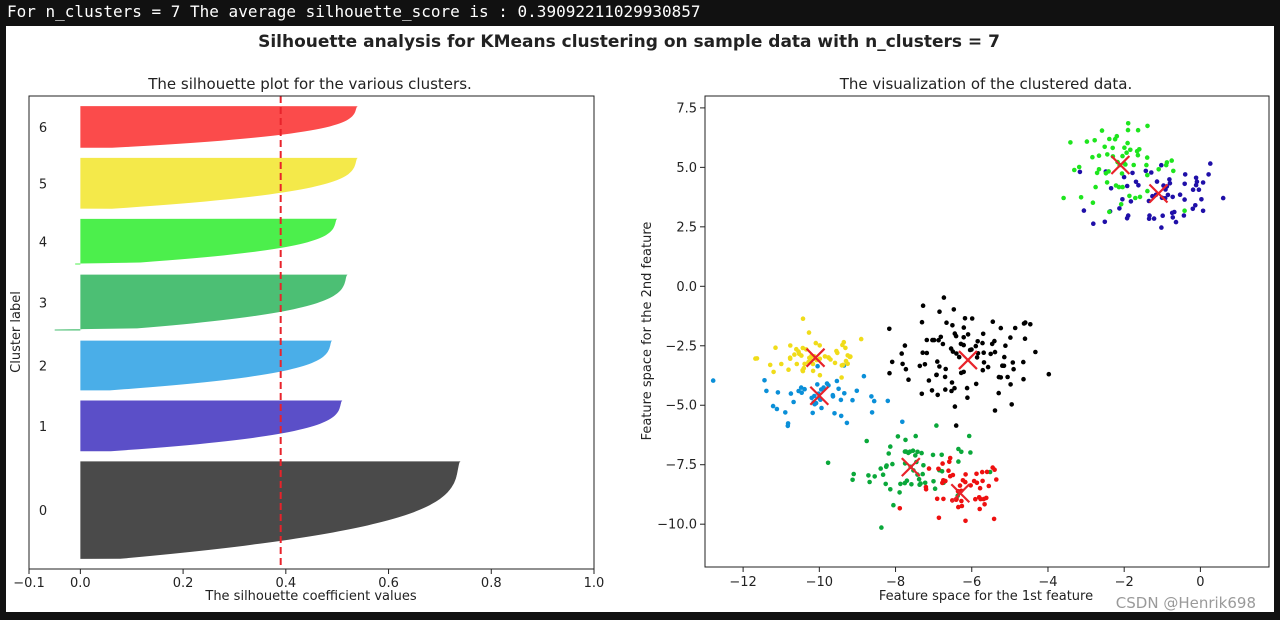 The height and width of the screenshot is (620, 1280). I want to click on scatter-y-tick-label: −7.5, so click(681, 465).